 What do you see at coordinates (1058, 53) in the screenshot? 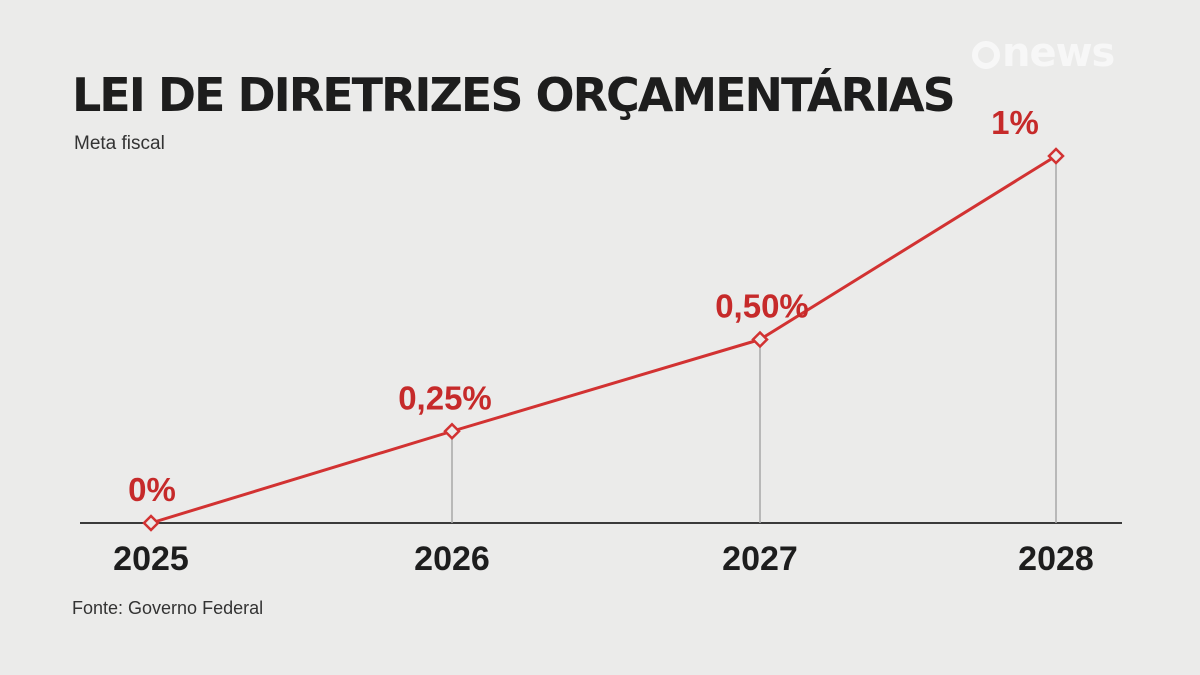
I see `logo-text: news` at bounding box center [1058, 53].